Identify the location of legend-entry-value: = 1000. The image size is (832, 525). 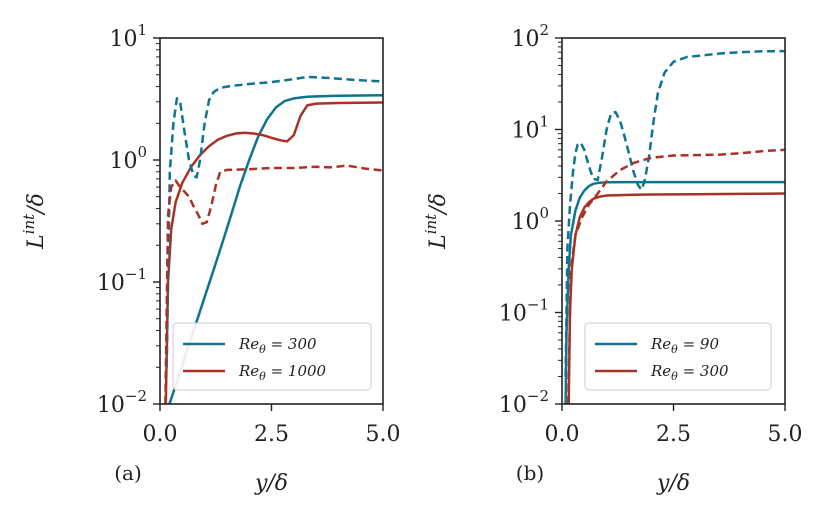
(296, 371).